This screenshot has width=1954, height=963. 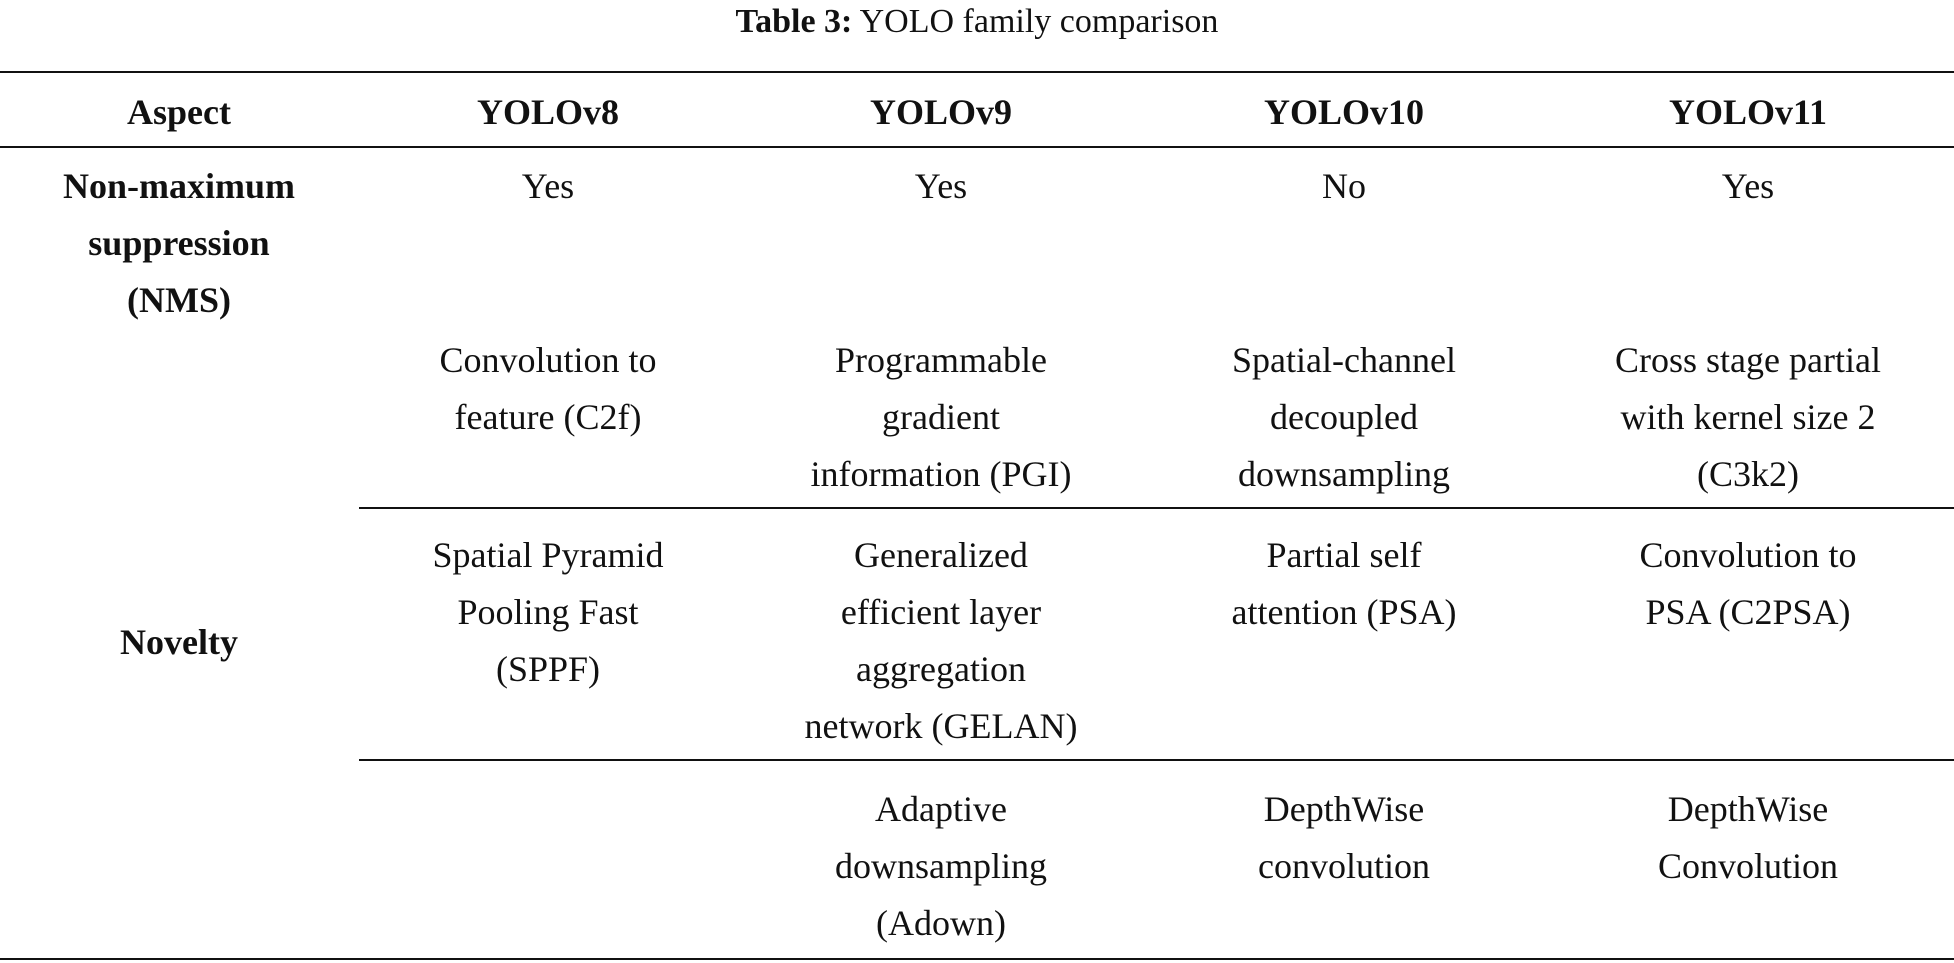 What do you see at coordinates (1748, 112) in the screenshot?
I see `header-yolov11: YOLOv11` at bounding box center [1748, 112].